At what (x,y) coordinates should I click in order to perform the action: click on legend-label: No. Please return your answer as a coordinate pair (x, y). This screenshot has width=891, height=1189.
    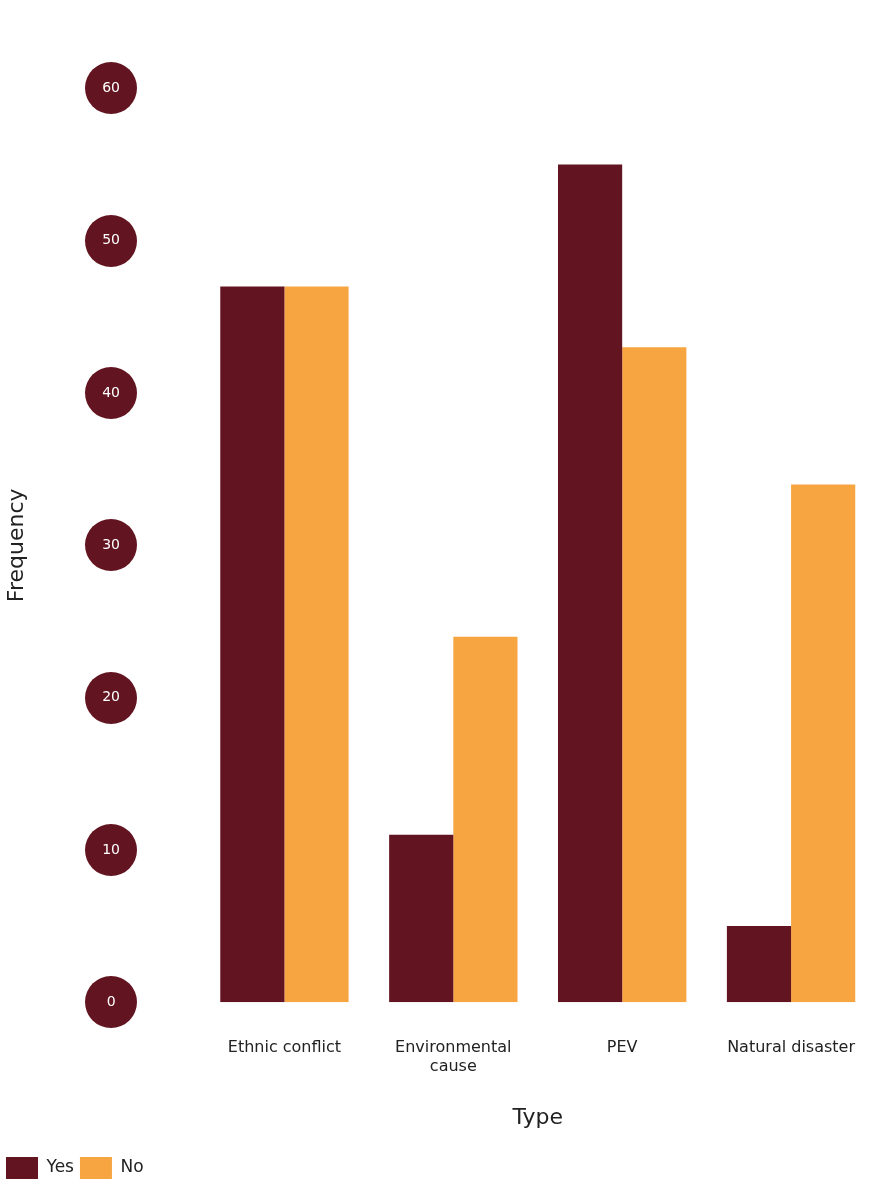
    Looking at the image, I should click on (132, 1166).